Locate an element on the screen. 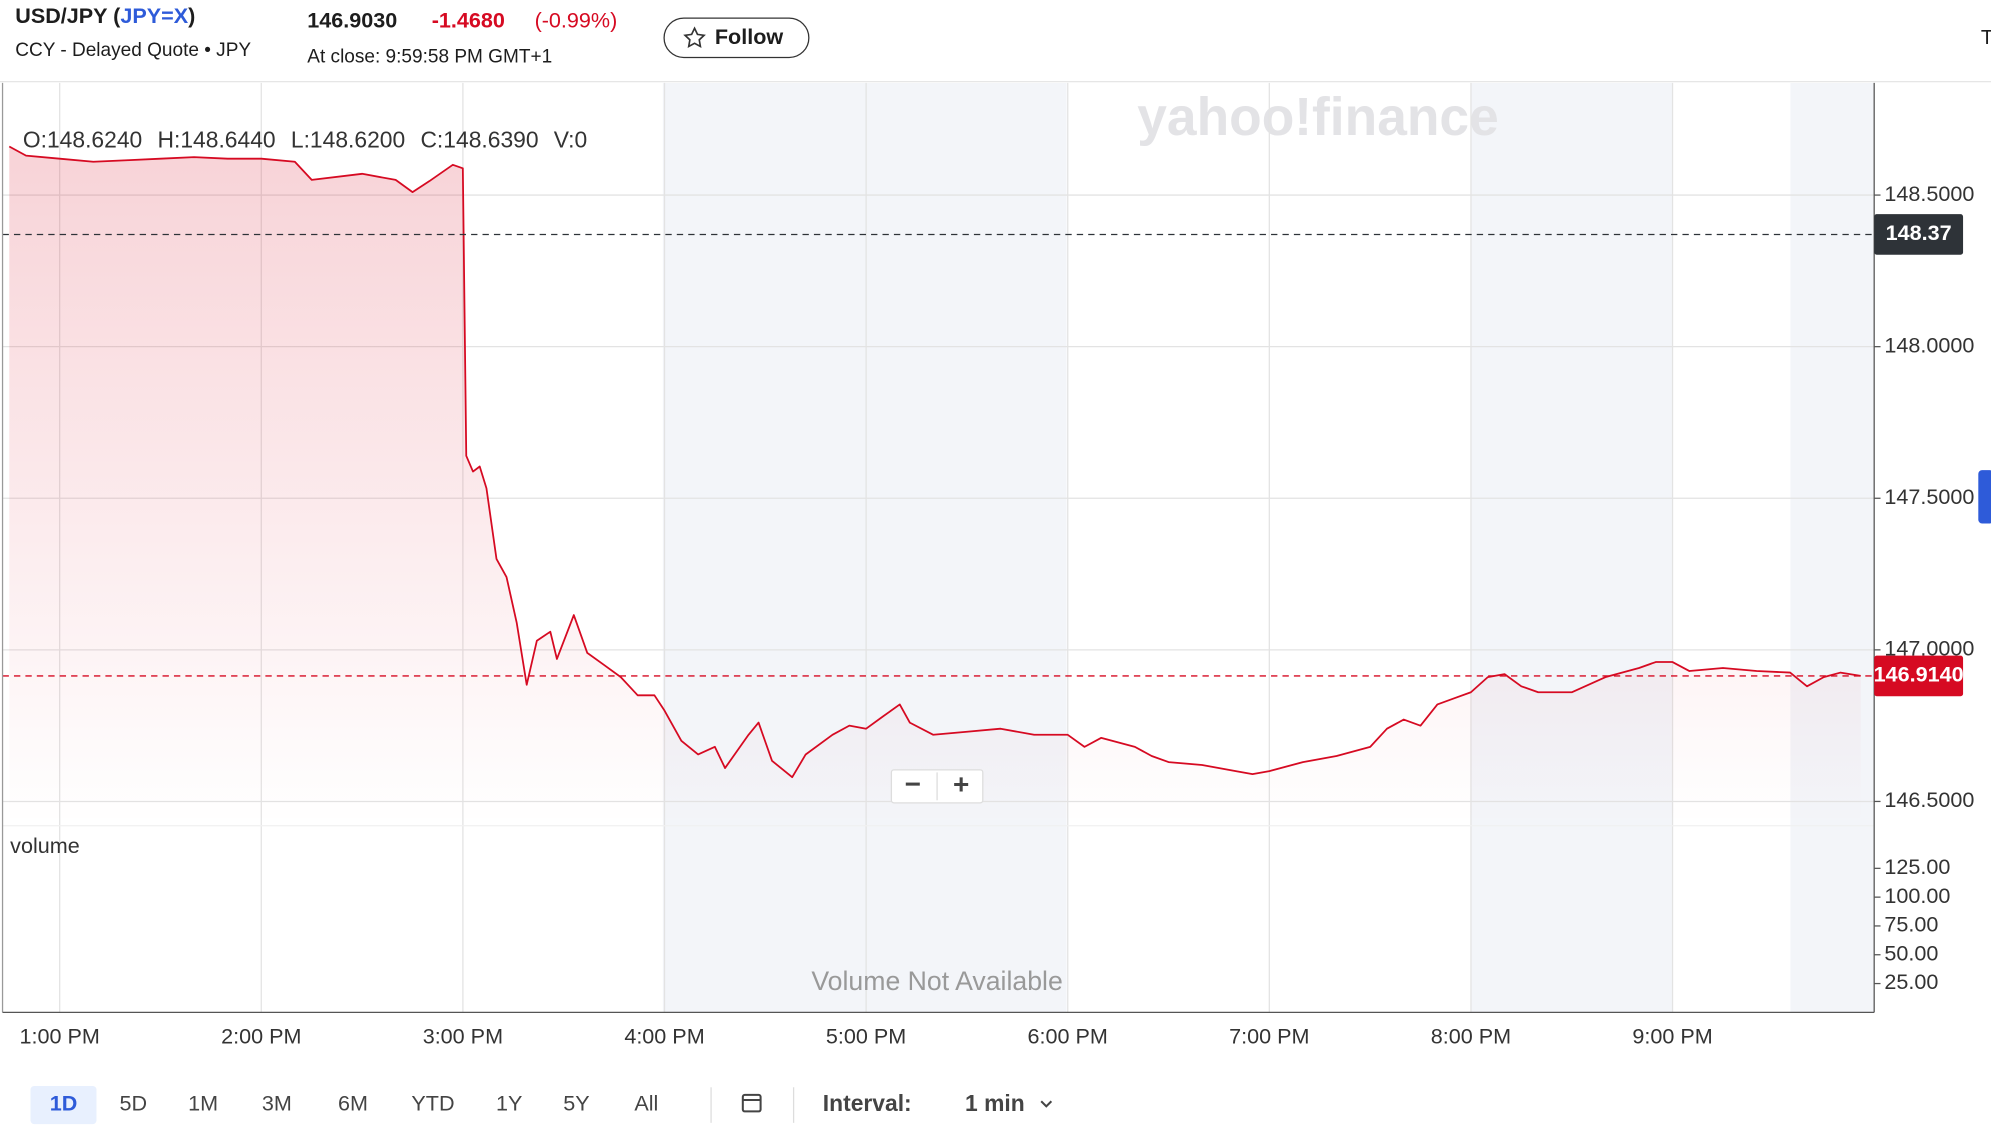 This screenshot has height=1127, width=1991. follow-button: Follow is located at coordinates (736, 38).